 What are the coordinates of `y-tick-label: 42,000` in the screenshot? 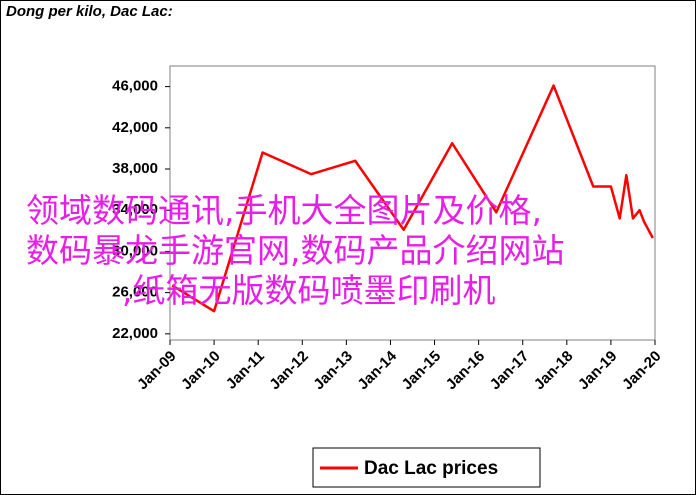 It's located at (135, 127).